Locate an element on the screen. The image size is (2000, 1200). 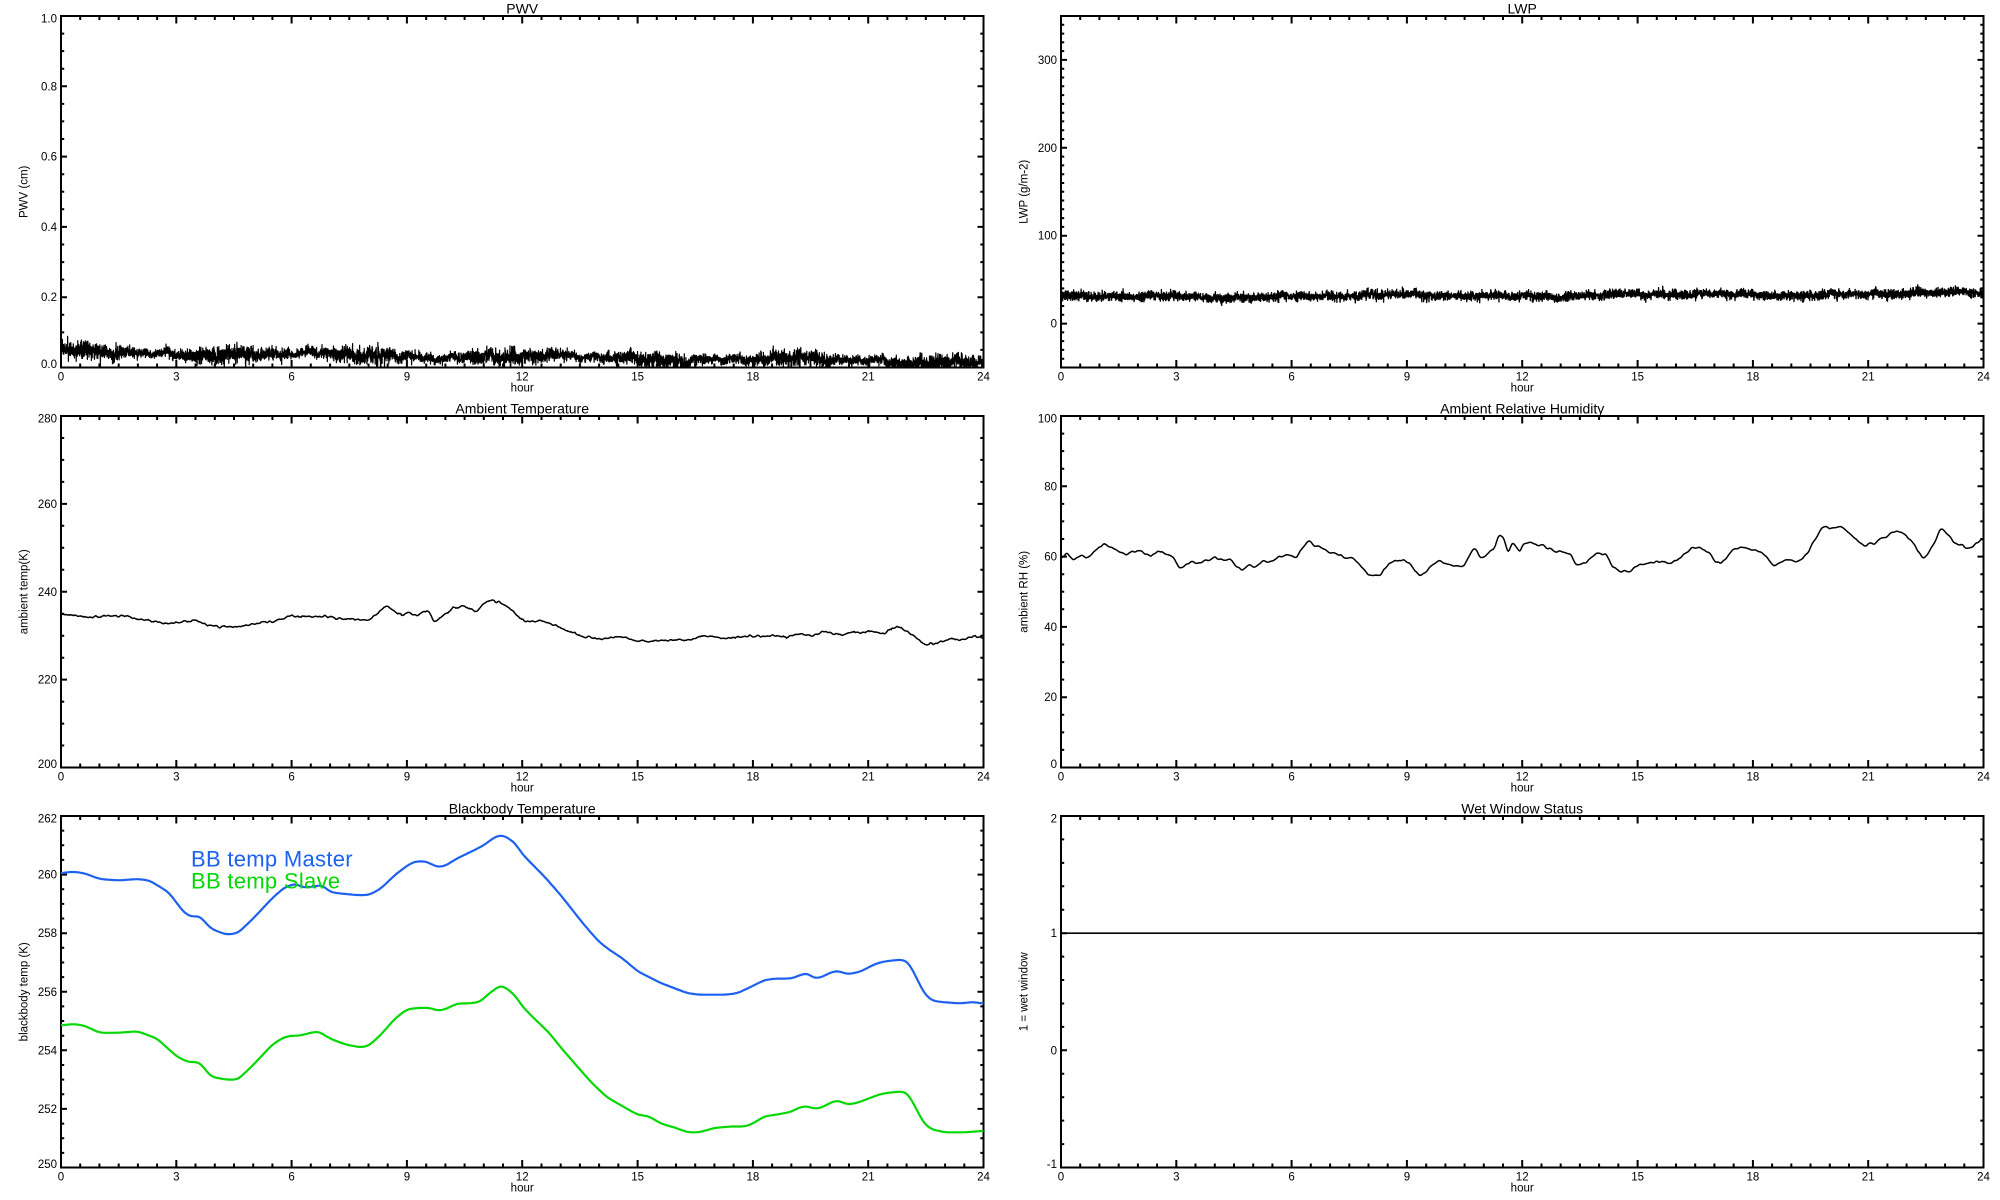
svg-text: Ambient Relative Humidity is located at coordinates (1522, 409).